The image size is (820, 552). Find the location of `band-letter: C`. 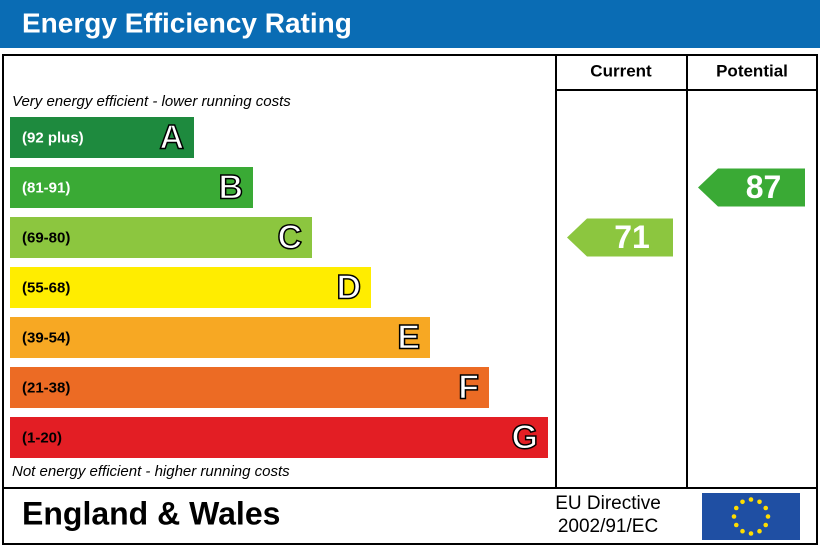

band-letter: C is located at coordinates (289, 237).